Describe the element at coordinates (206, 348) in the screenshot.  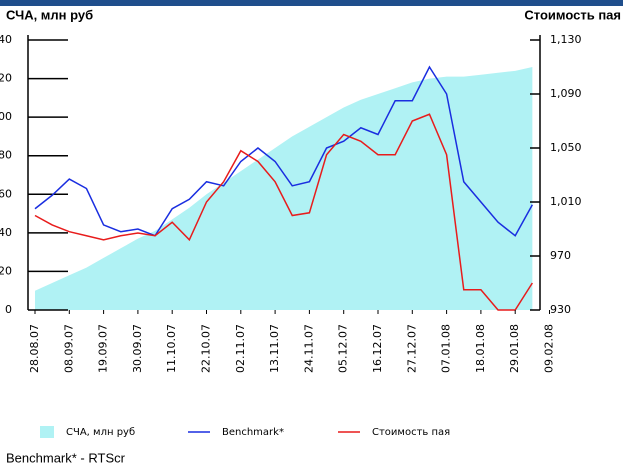
I see `x-tick-label: 22.10.07` at that location.